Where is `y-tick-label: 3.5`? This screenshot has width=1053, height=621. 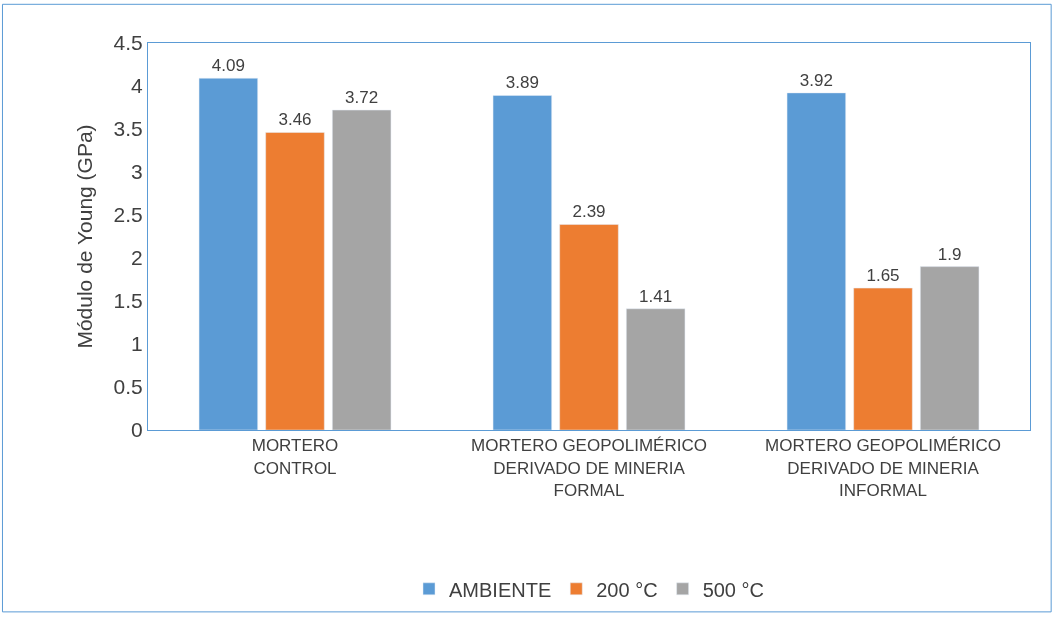 y-tick-label: 3.5 is located at coordinates (128, 129).